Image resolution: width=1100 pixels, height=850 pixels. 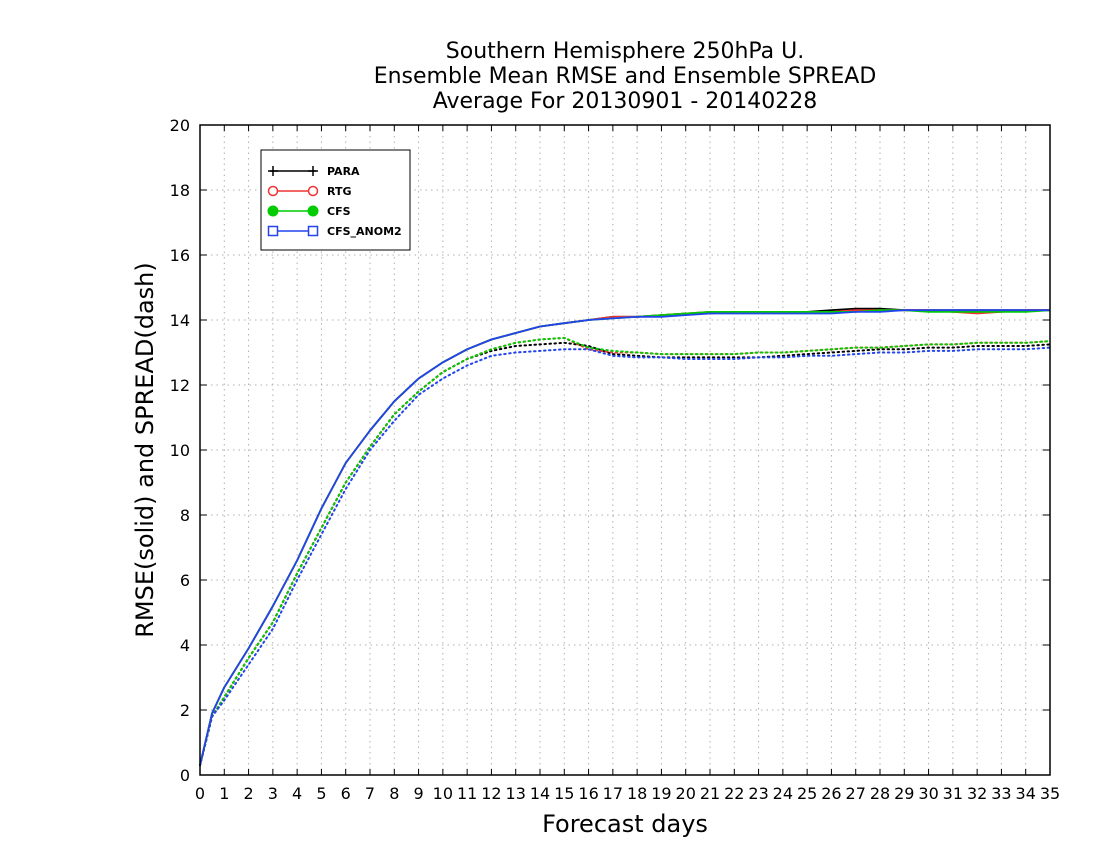 I want to click on x-tick-label: 8, so click(x=394, y=793).